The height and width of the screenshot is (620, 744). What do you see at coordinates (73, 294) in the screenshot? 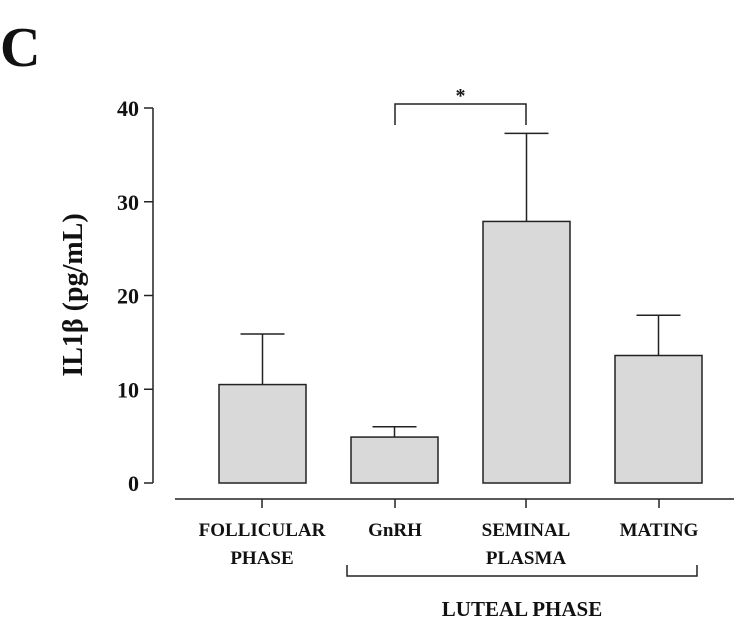
I see `y-axis-label: IL1β (pg/mL)` at bounding box center [73, 294].